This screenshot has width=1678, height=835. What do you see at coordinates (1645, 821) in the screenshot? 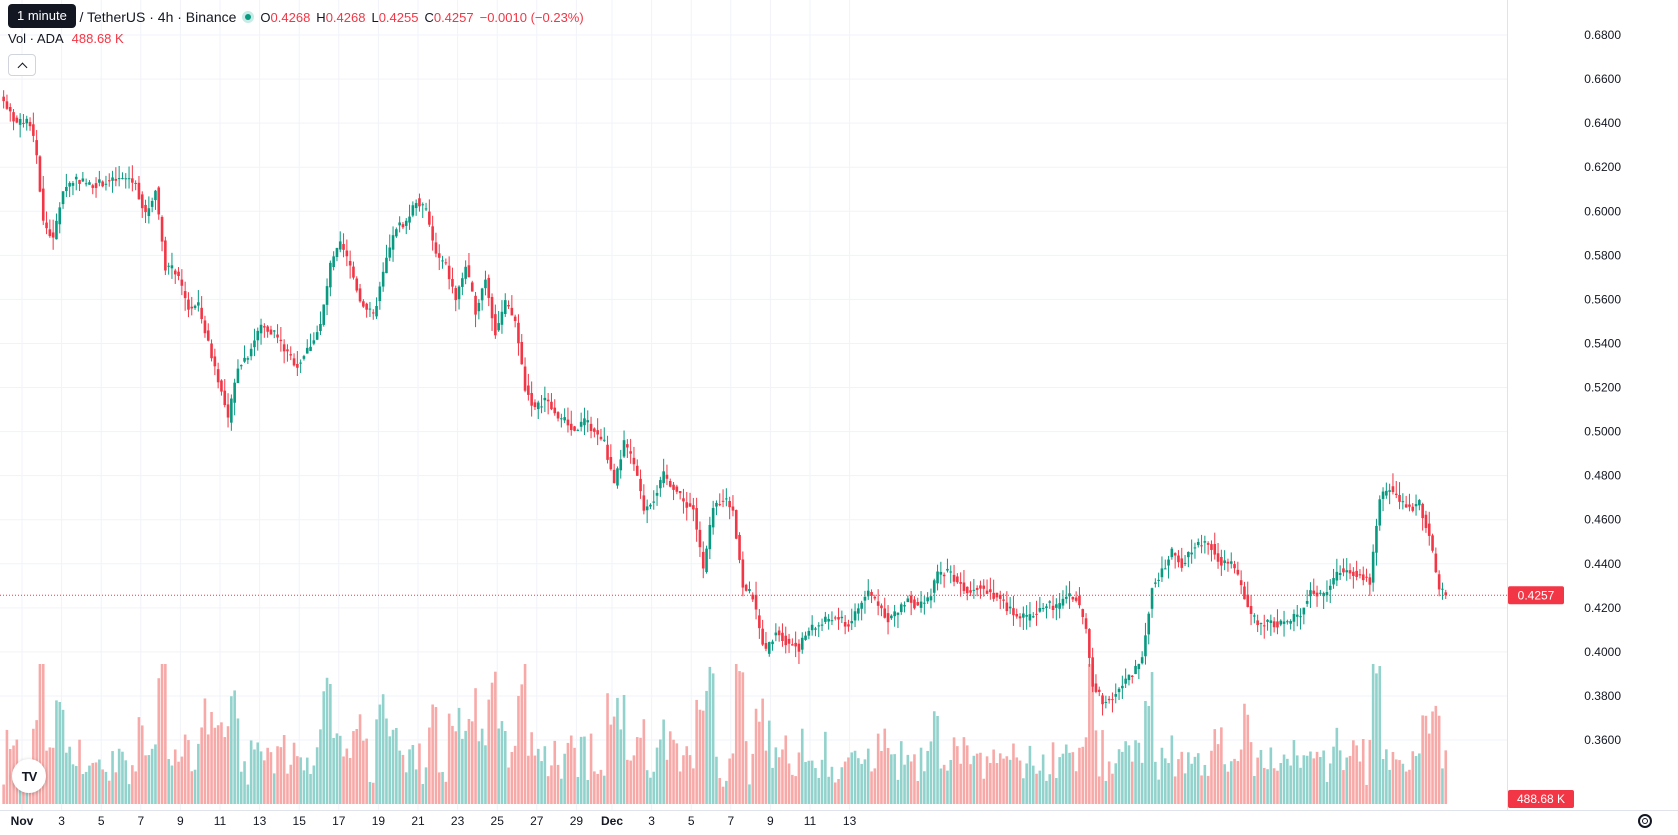
I see `settings-icon` at bounding box center [1645, 821].